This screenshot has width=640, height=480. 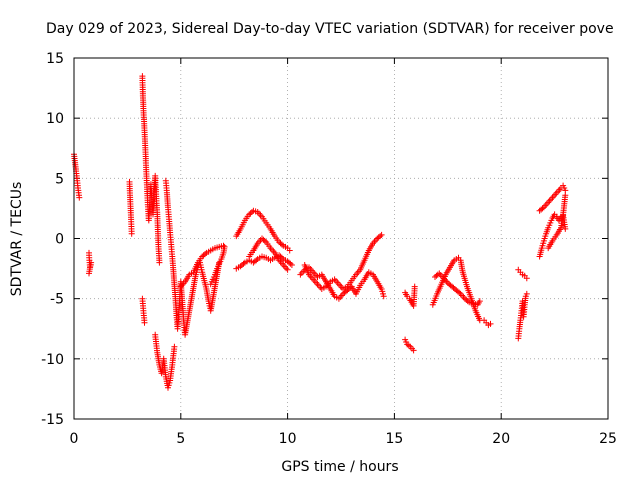 What do you see at coordinates (57, 300) in the screenshot?
I see `y-tick-label: -5` at bounding box center [57, 300].